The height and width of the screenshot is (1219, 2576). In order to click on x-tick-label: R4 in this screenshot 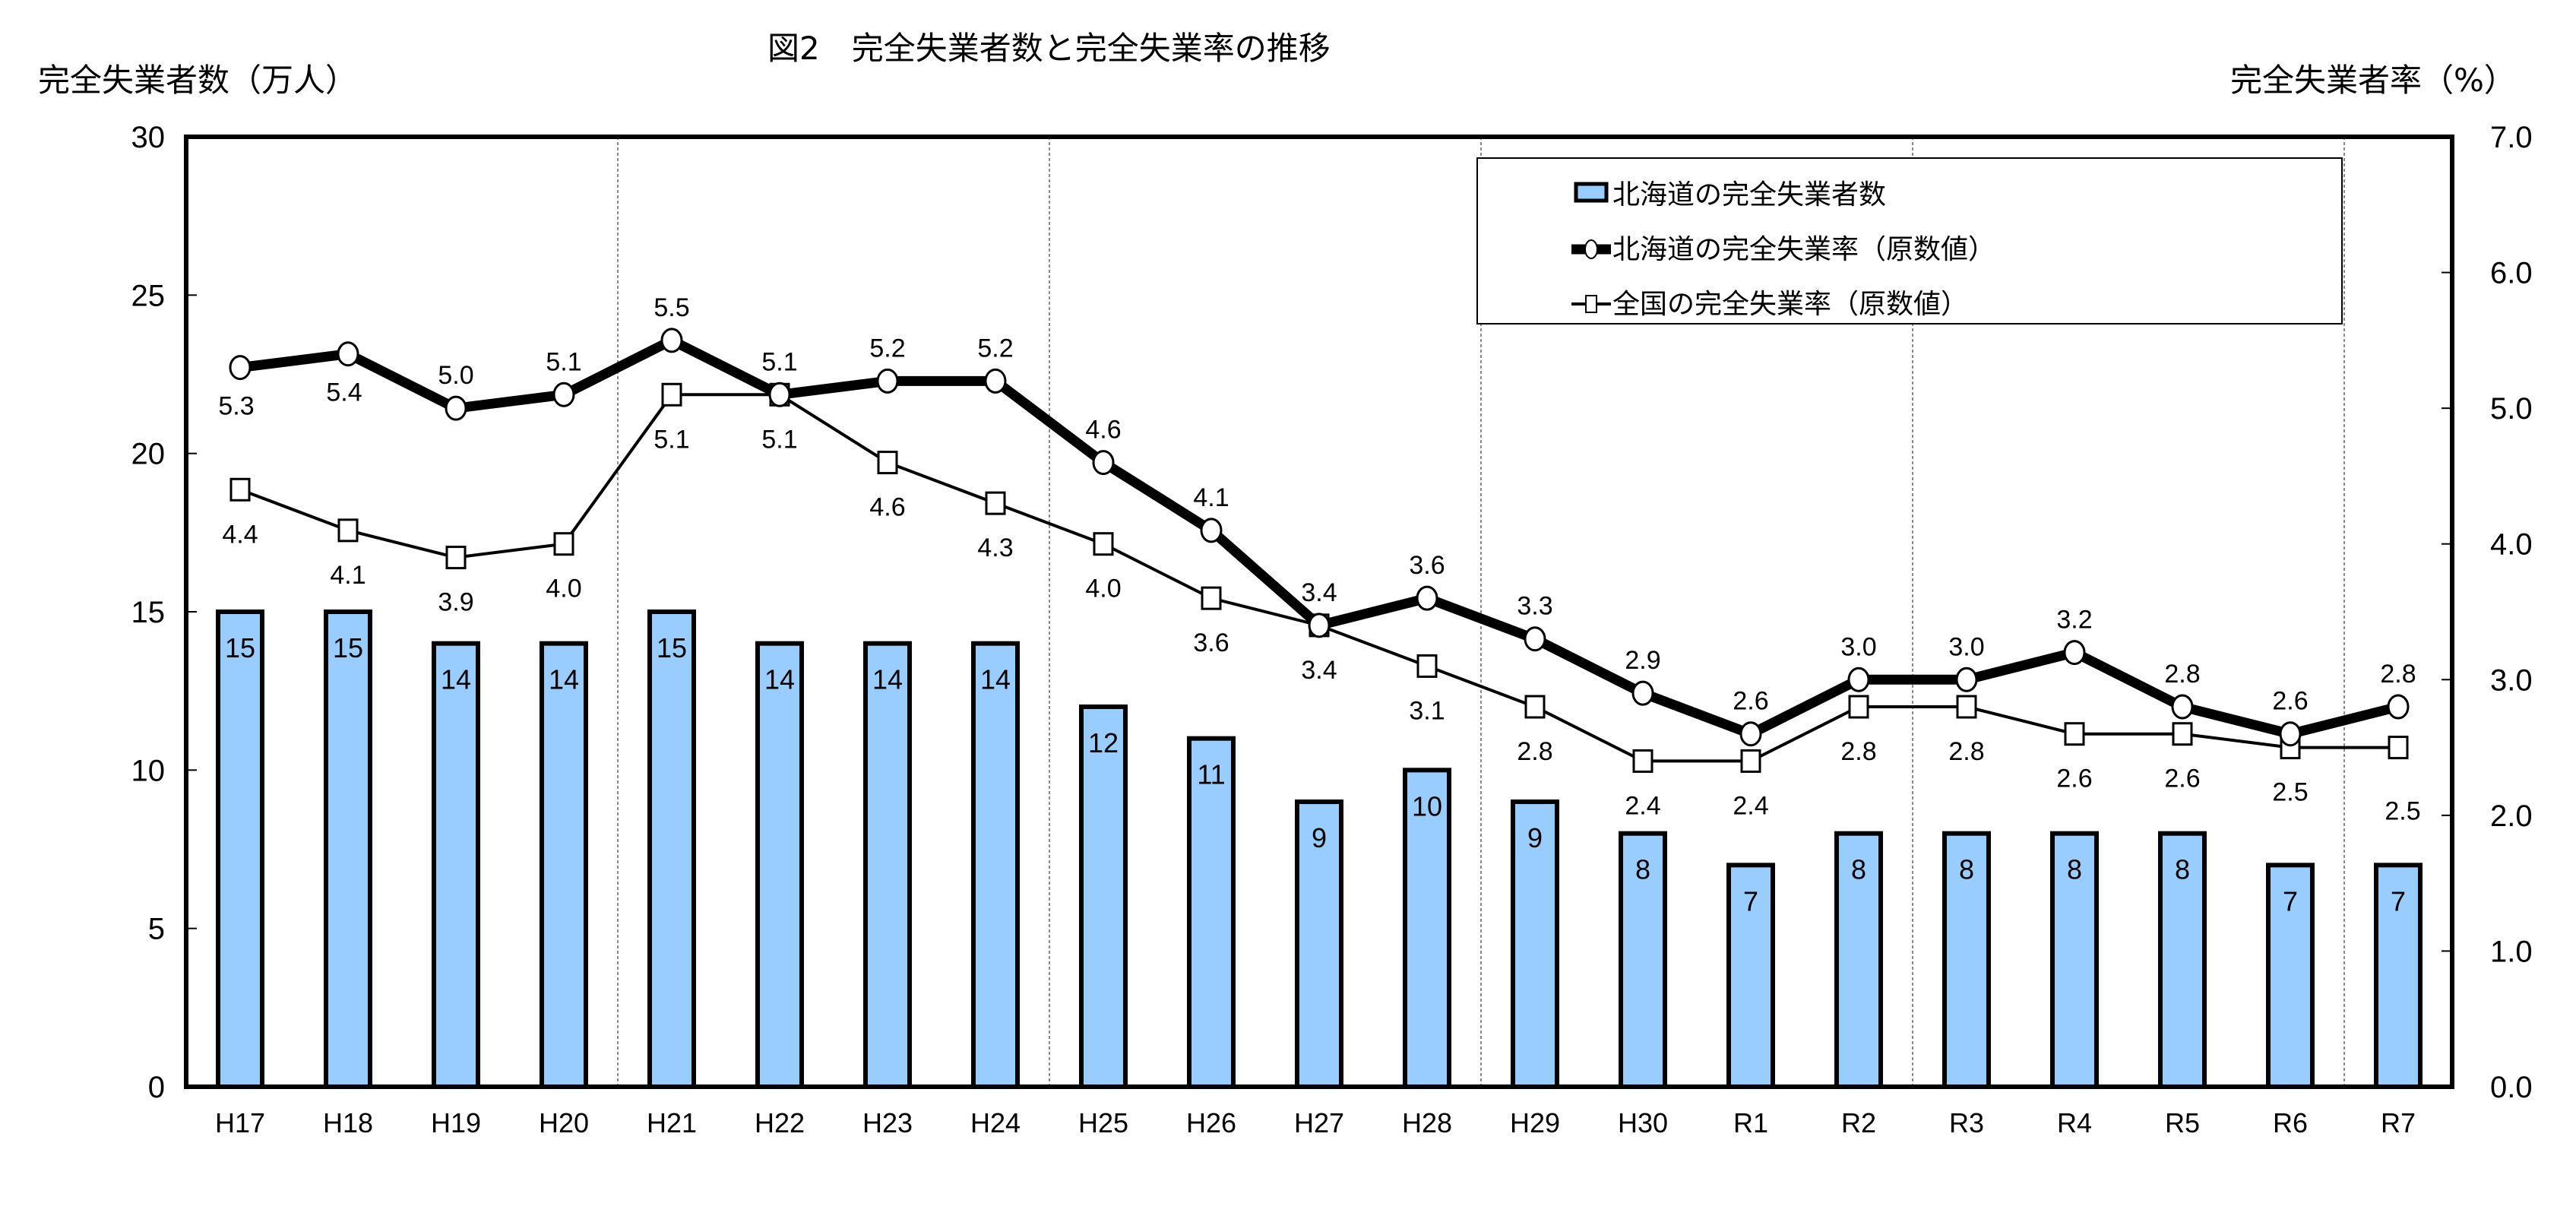, I will do `click(2074, 1122)`.